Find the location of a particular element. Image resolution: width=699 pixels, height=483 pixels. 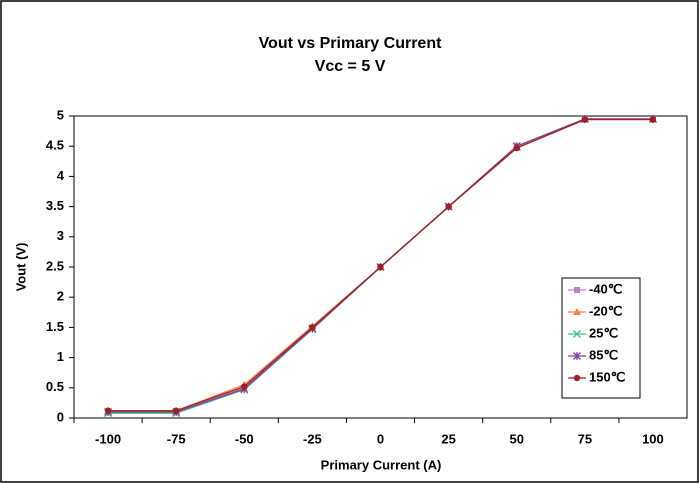

x-tick-label: 75 is located at coordinates (585, 438).